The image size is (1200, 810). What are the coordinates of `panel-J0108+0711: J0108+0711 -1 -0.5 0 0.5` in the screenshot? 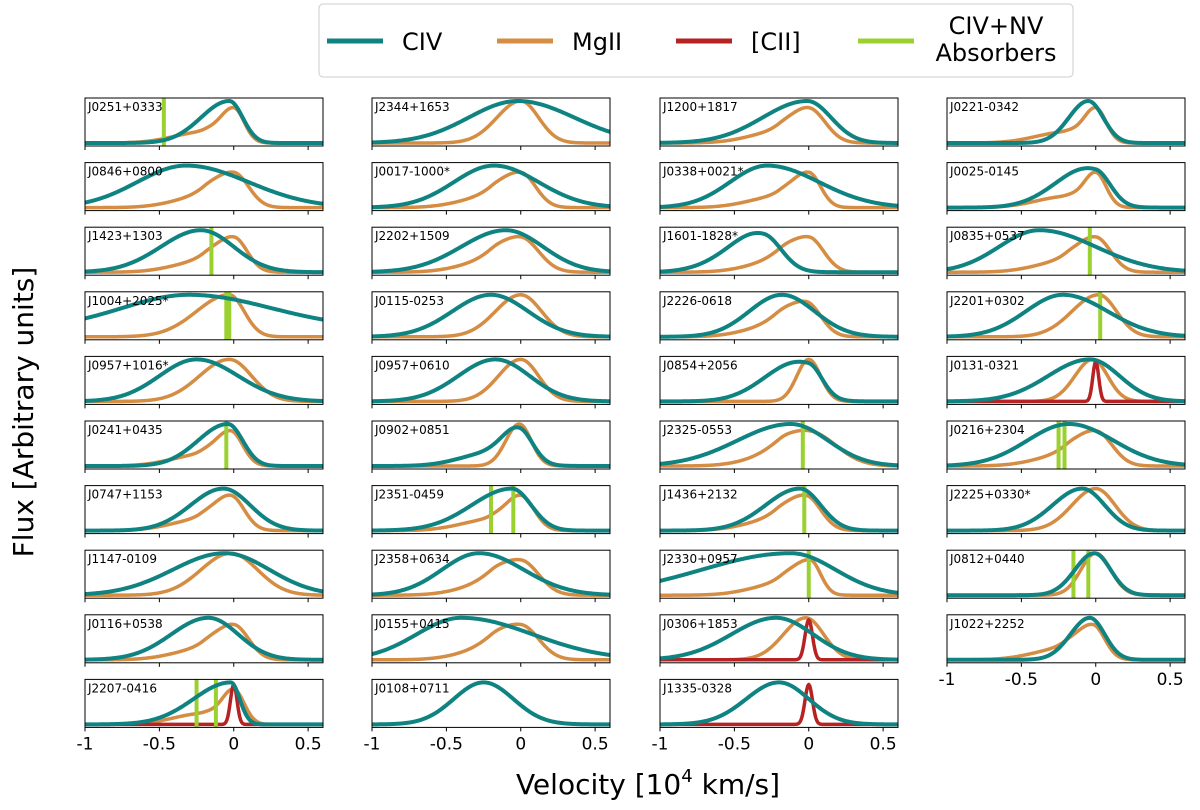 It's located at (487, 716).